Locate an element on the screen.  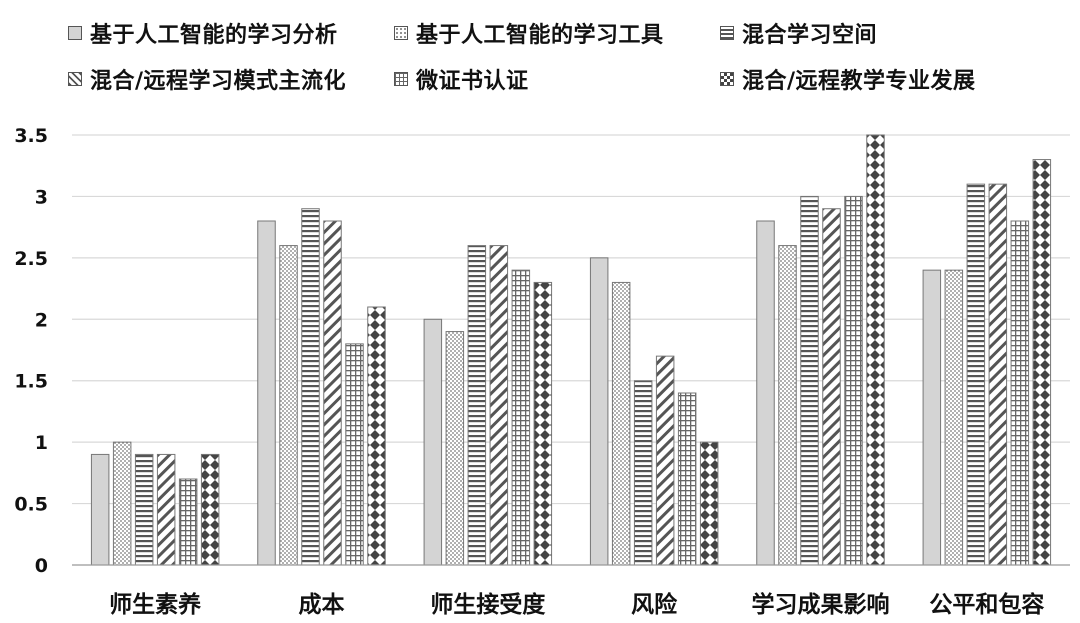
x-tick-labels: 师生素养 成本 师生接受度 风险 学习成果影响 公平和包容 is located at coordinates (576, 604).